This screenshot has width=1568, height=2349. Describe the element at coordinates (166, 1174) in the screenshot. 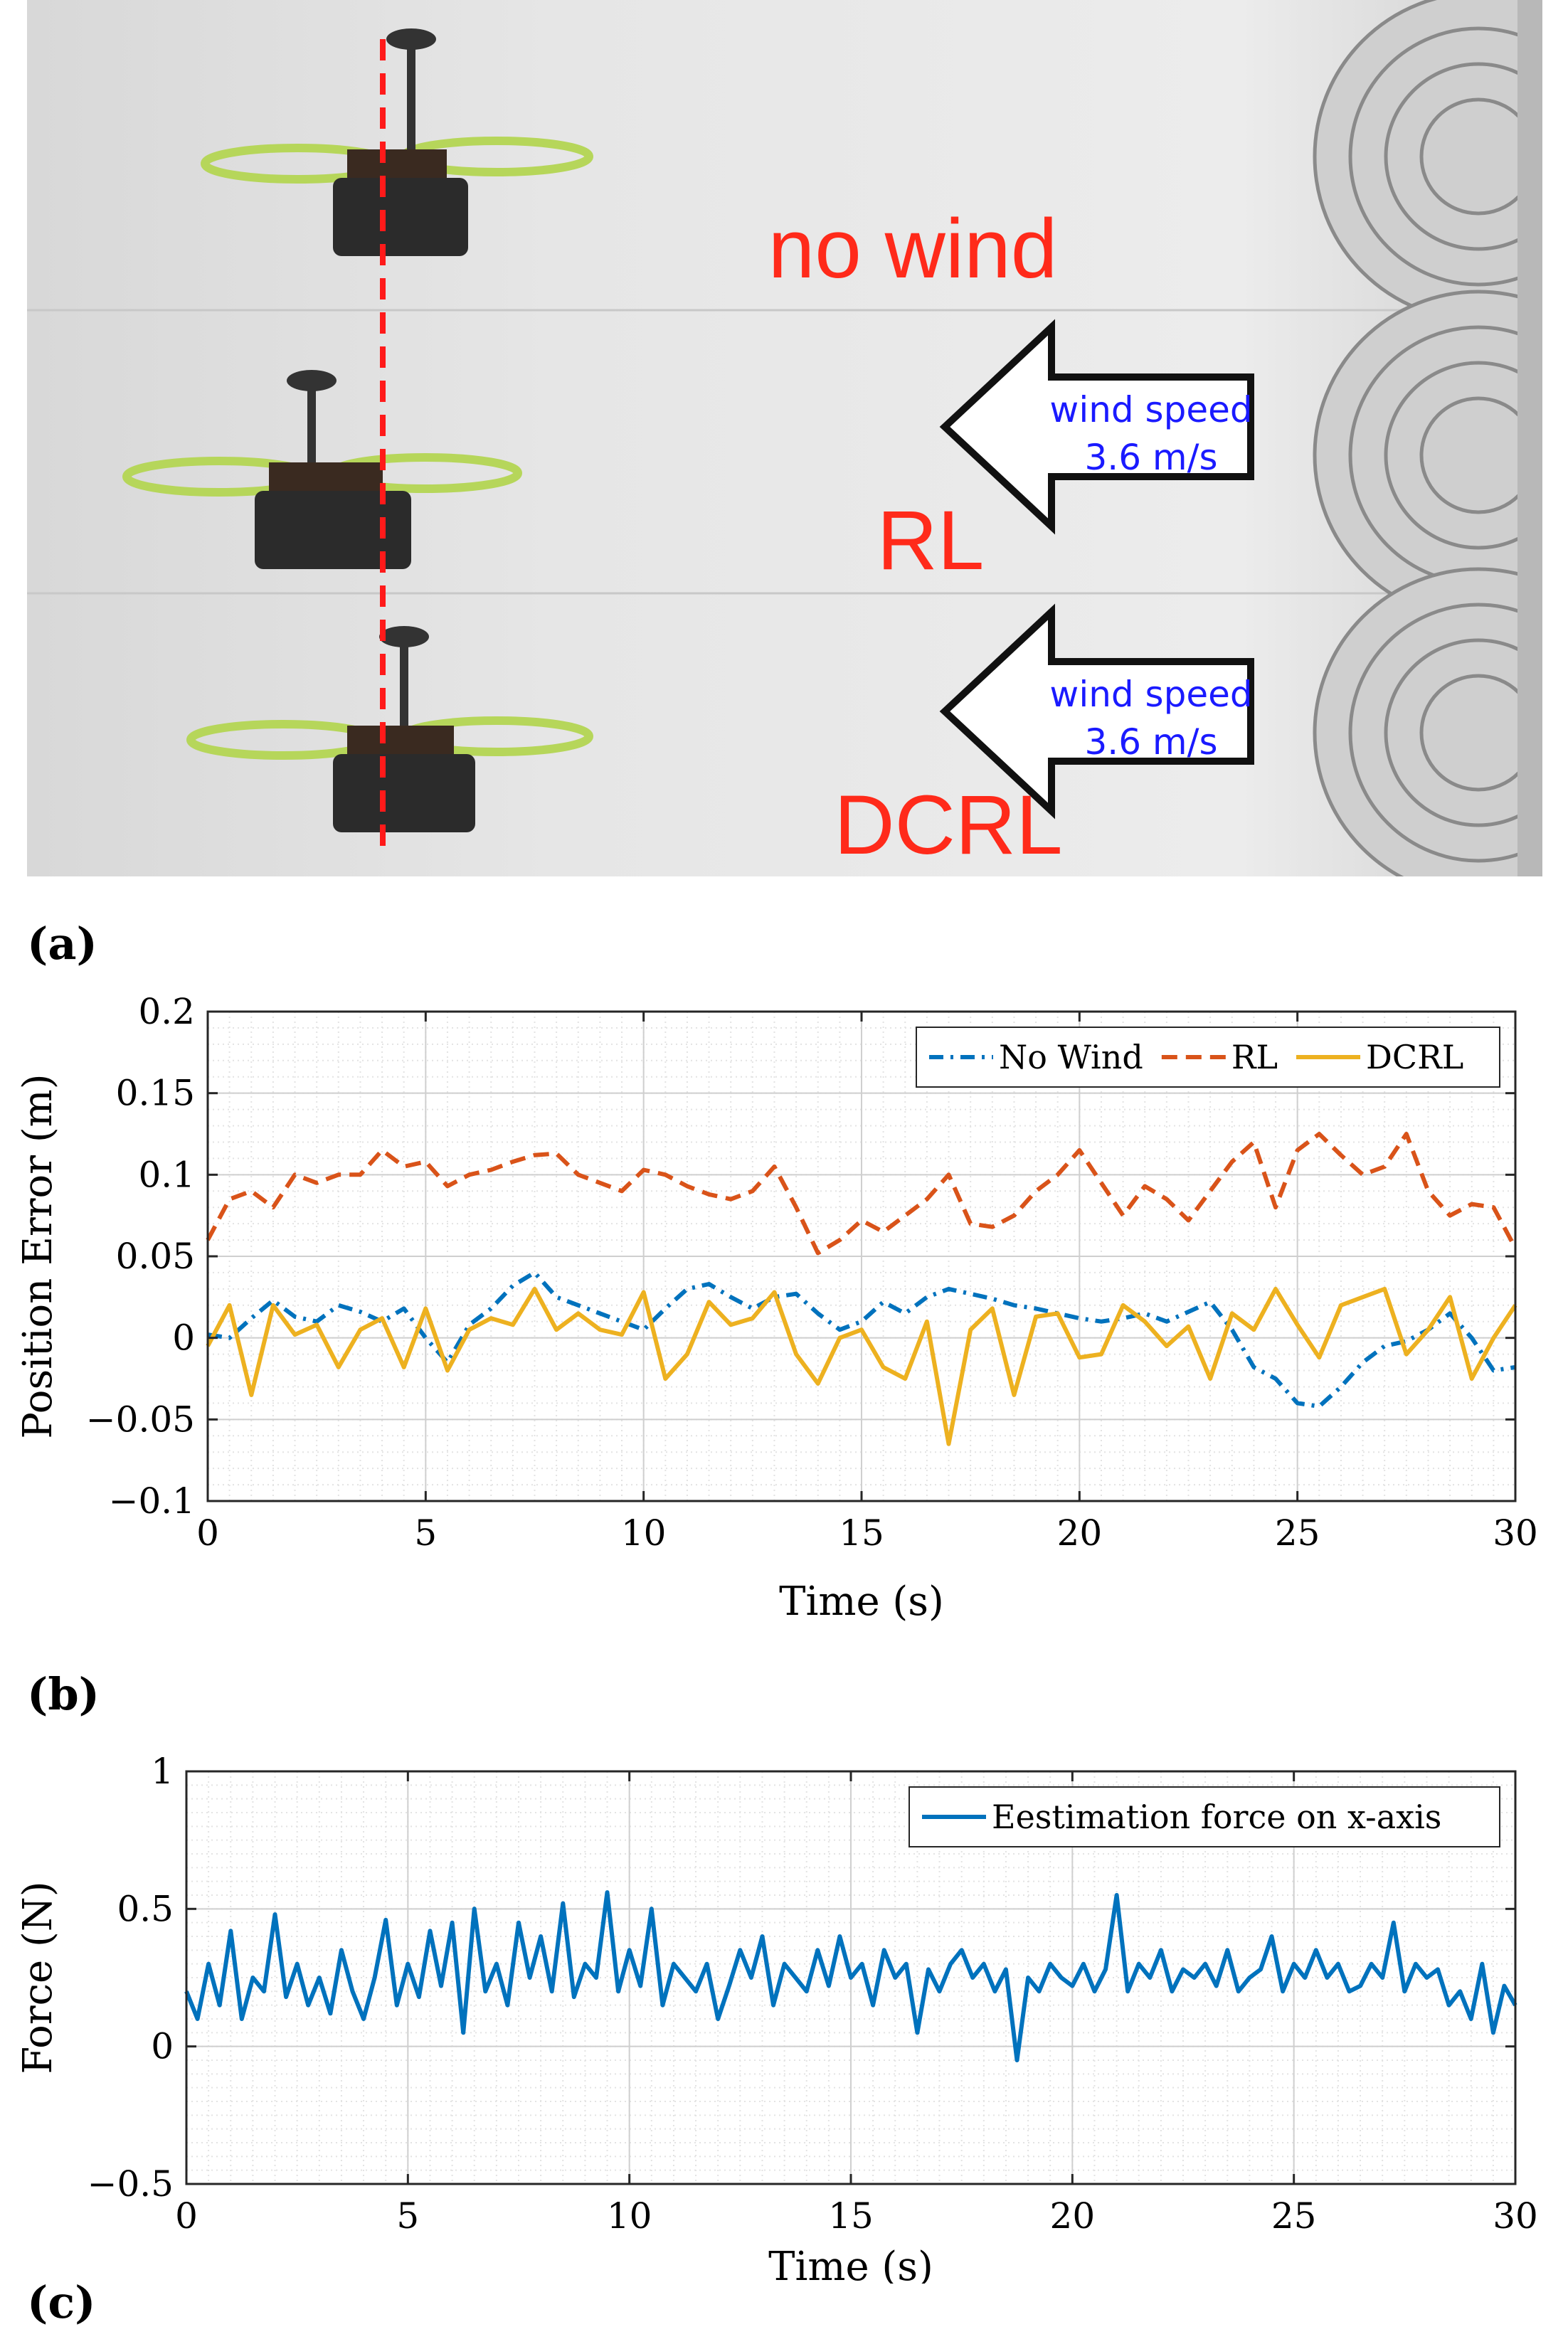

I see `y-tick-label: 0.1` at that location.